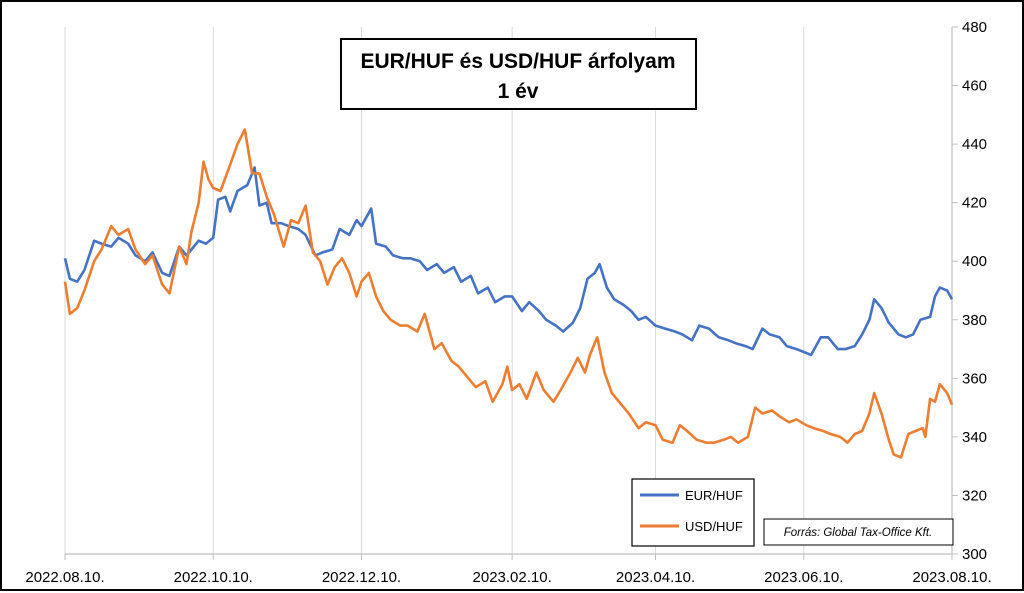 Image resolution: width=1024 pixels, height=593 pixels. Describe the element at coordinates (213, 577) in the screenshot. I see `x-tick-label: 2022.10.10.` at that location.